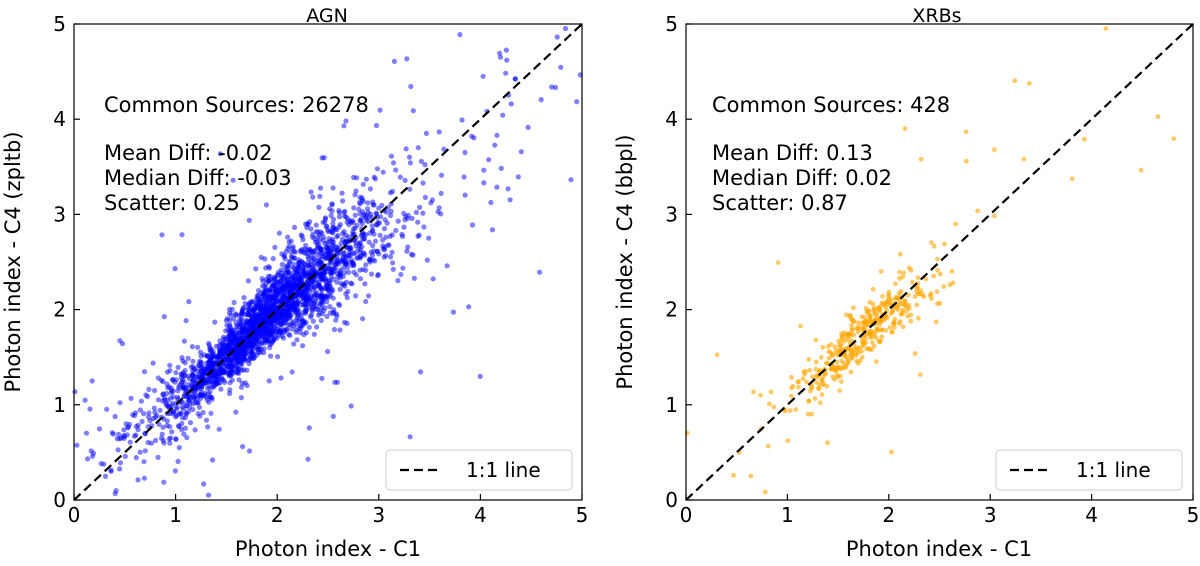 The image size is (1200, 566). Describe the element at coordinates (787, 515) in the screenshot. I see `xrb-x-tick-label: 1` at that location.